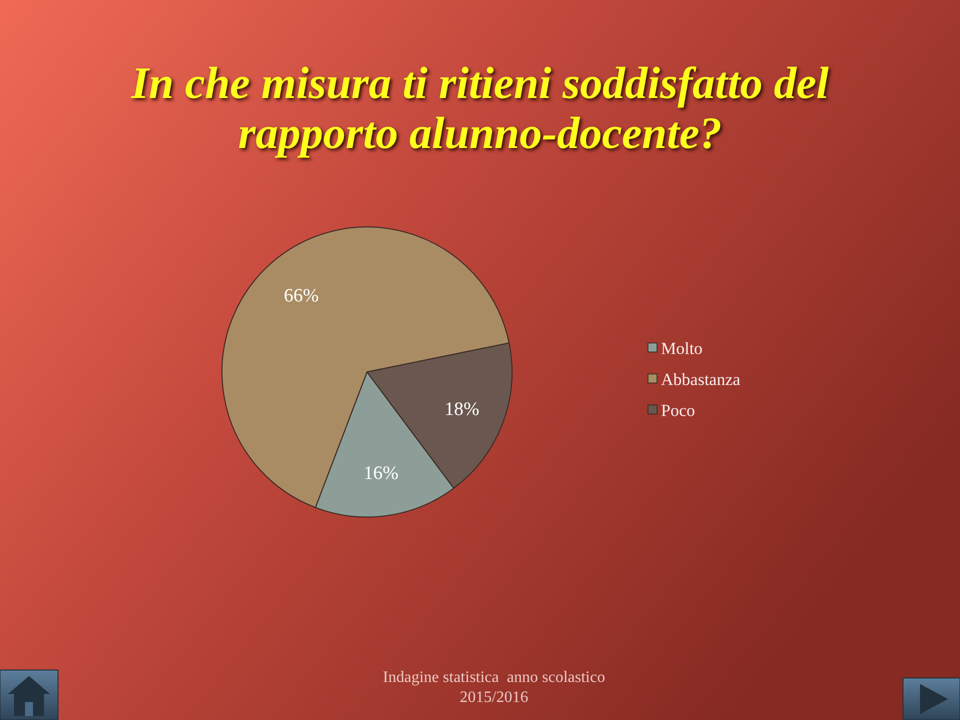  I want to click on data-label: 18%, so click(462, 409).